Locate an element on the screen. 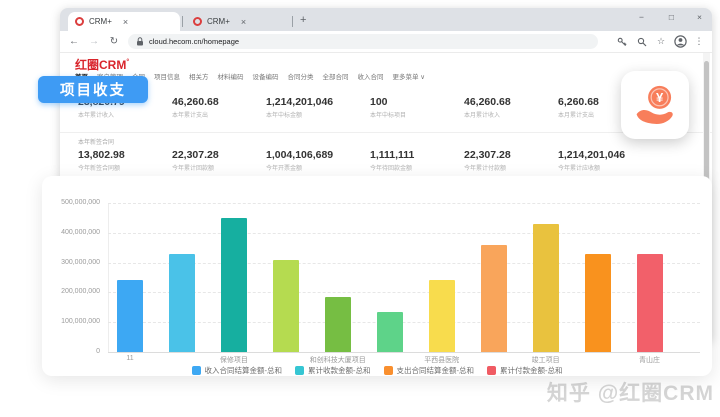  row2-metric-6: 1,214,201,046 今年累计应收额 is located at coordinates (605, 160).